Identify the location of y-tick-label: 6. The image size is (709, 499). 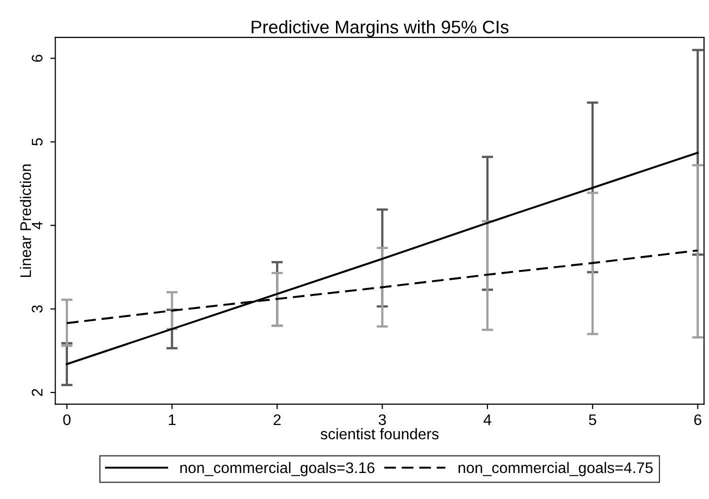
(37, 58).